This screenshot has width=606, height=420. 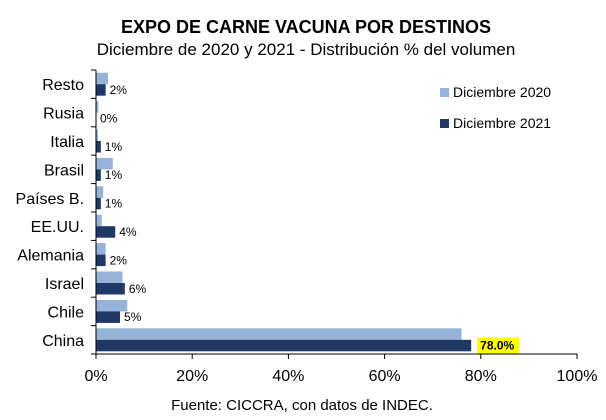 What do you see at coordinates (495, 107) in the screenshot?
I see `legend: Diciembre 2020 Diciembre 2021` at bounding box center [495, 107].